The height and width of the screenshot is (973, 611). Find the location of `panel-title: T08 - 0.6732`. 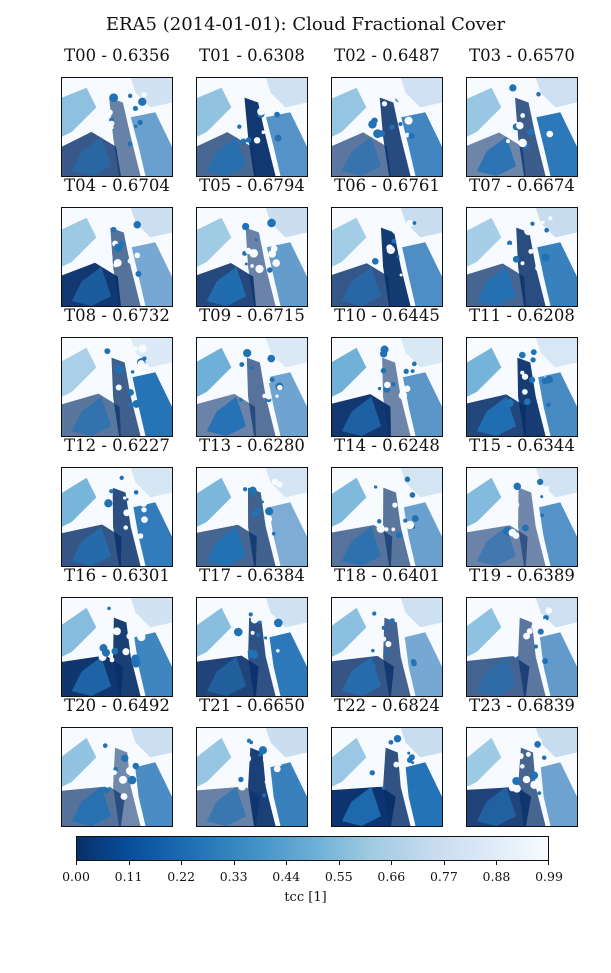

panel-title: T08 - 0.6732 is located at coordinates (117, 315).